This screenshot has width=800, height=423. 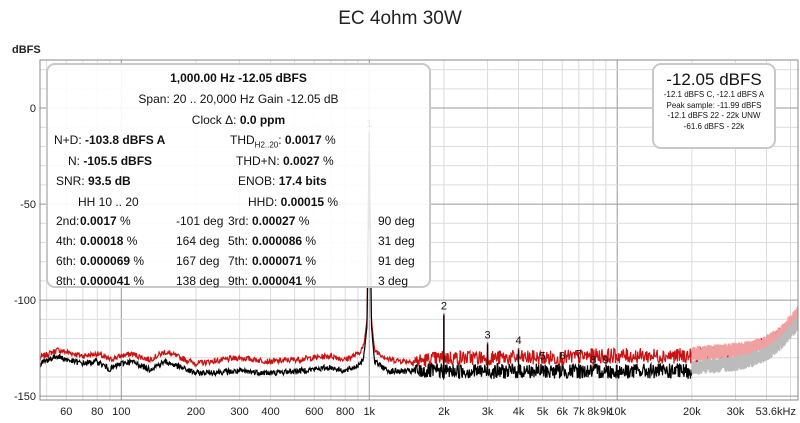 I want to click on info-clock-line: Clock Δ: 0.0 ppm, so click(x=238, y=120).